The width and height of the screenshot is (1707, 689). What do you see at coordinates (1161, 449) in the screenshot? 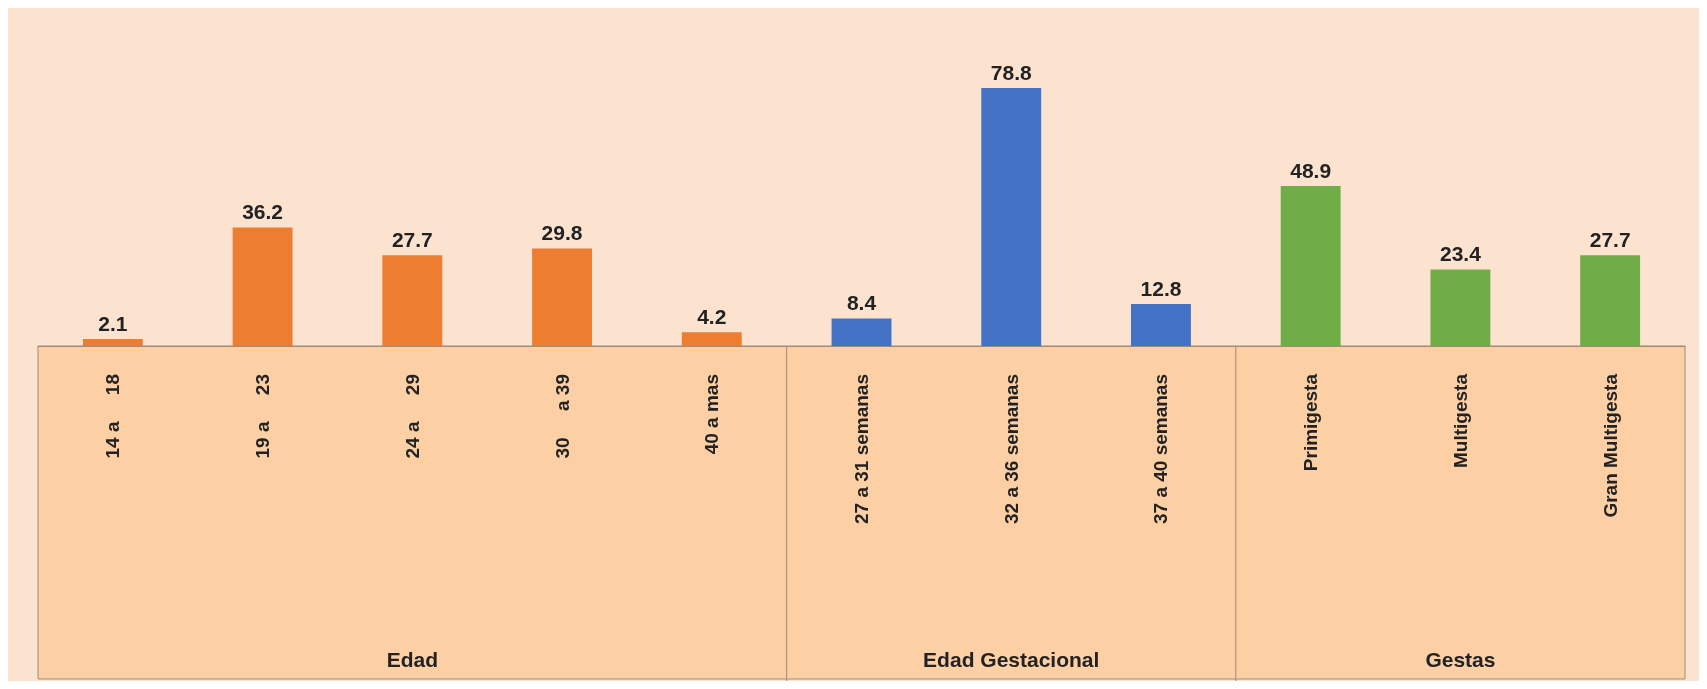
I see `x-tick-label: 37 a 40 semanas` at bounding box center [1161, 449].